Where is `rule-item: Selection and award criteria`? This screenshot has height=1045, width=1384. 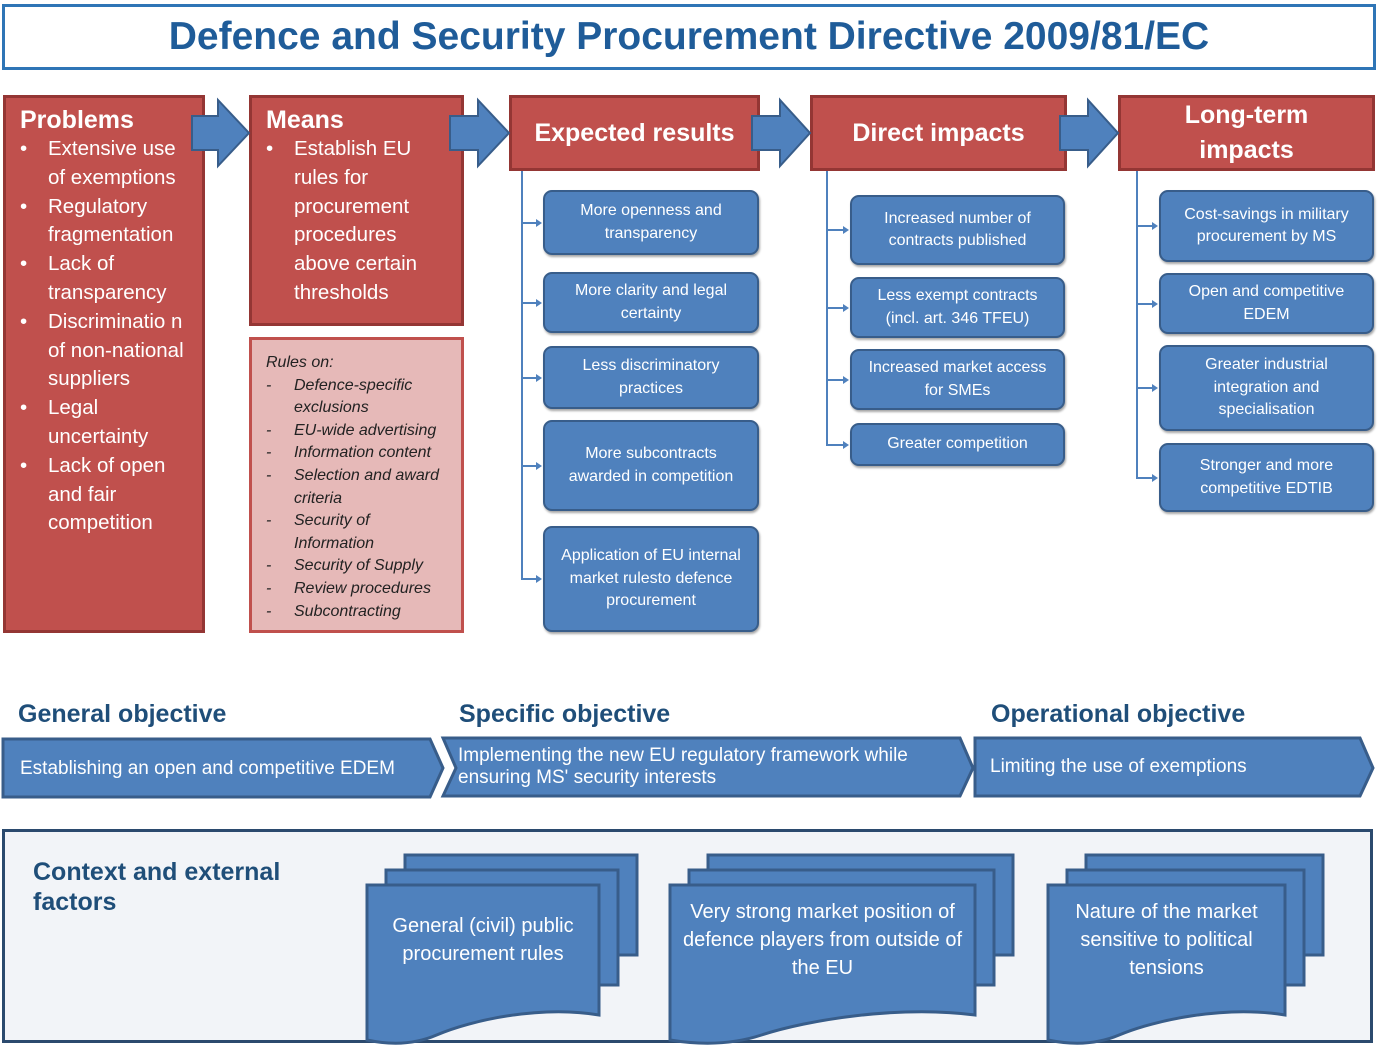
rule-item: Selection and award criteria is located at coordinates (359, 487).